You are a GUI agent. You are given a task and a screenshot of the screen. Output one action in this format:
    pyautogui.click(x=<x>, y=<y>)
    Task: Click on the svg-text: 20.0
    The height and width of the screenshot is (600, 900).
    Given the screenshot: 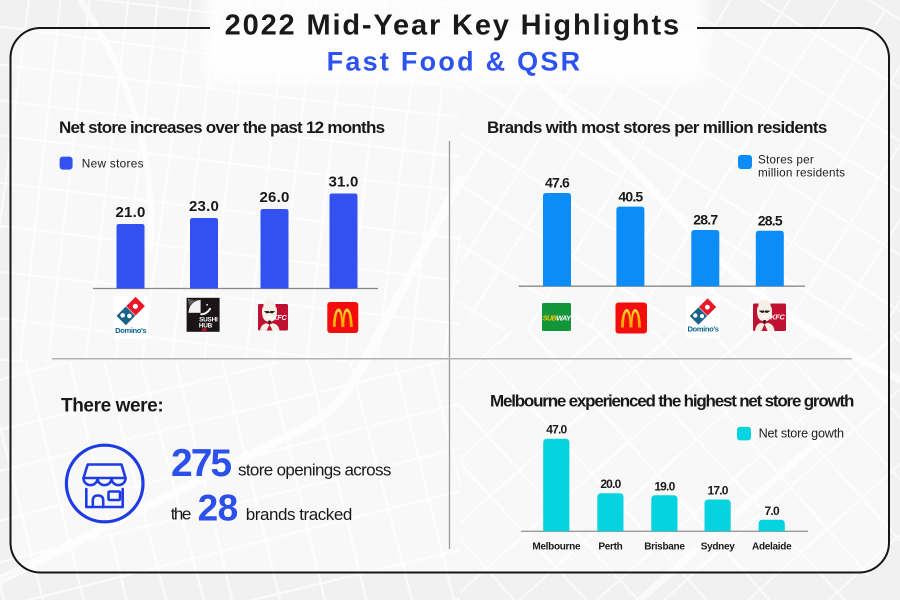 What is the action you would take?
    pyautogui.click(x=610, y=484)
    